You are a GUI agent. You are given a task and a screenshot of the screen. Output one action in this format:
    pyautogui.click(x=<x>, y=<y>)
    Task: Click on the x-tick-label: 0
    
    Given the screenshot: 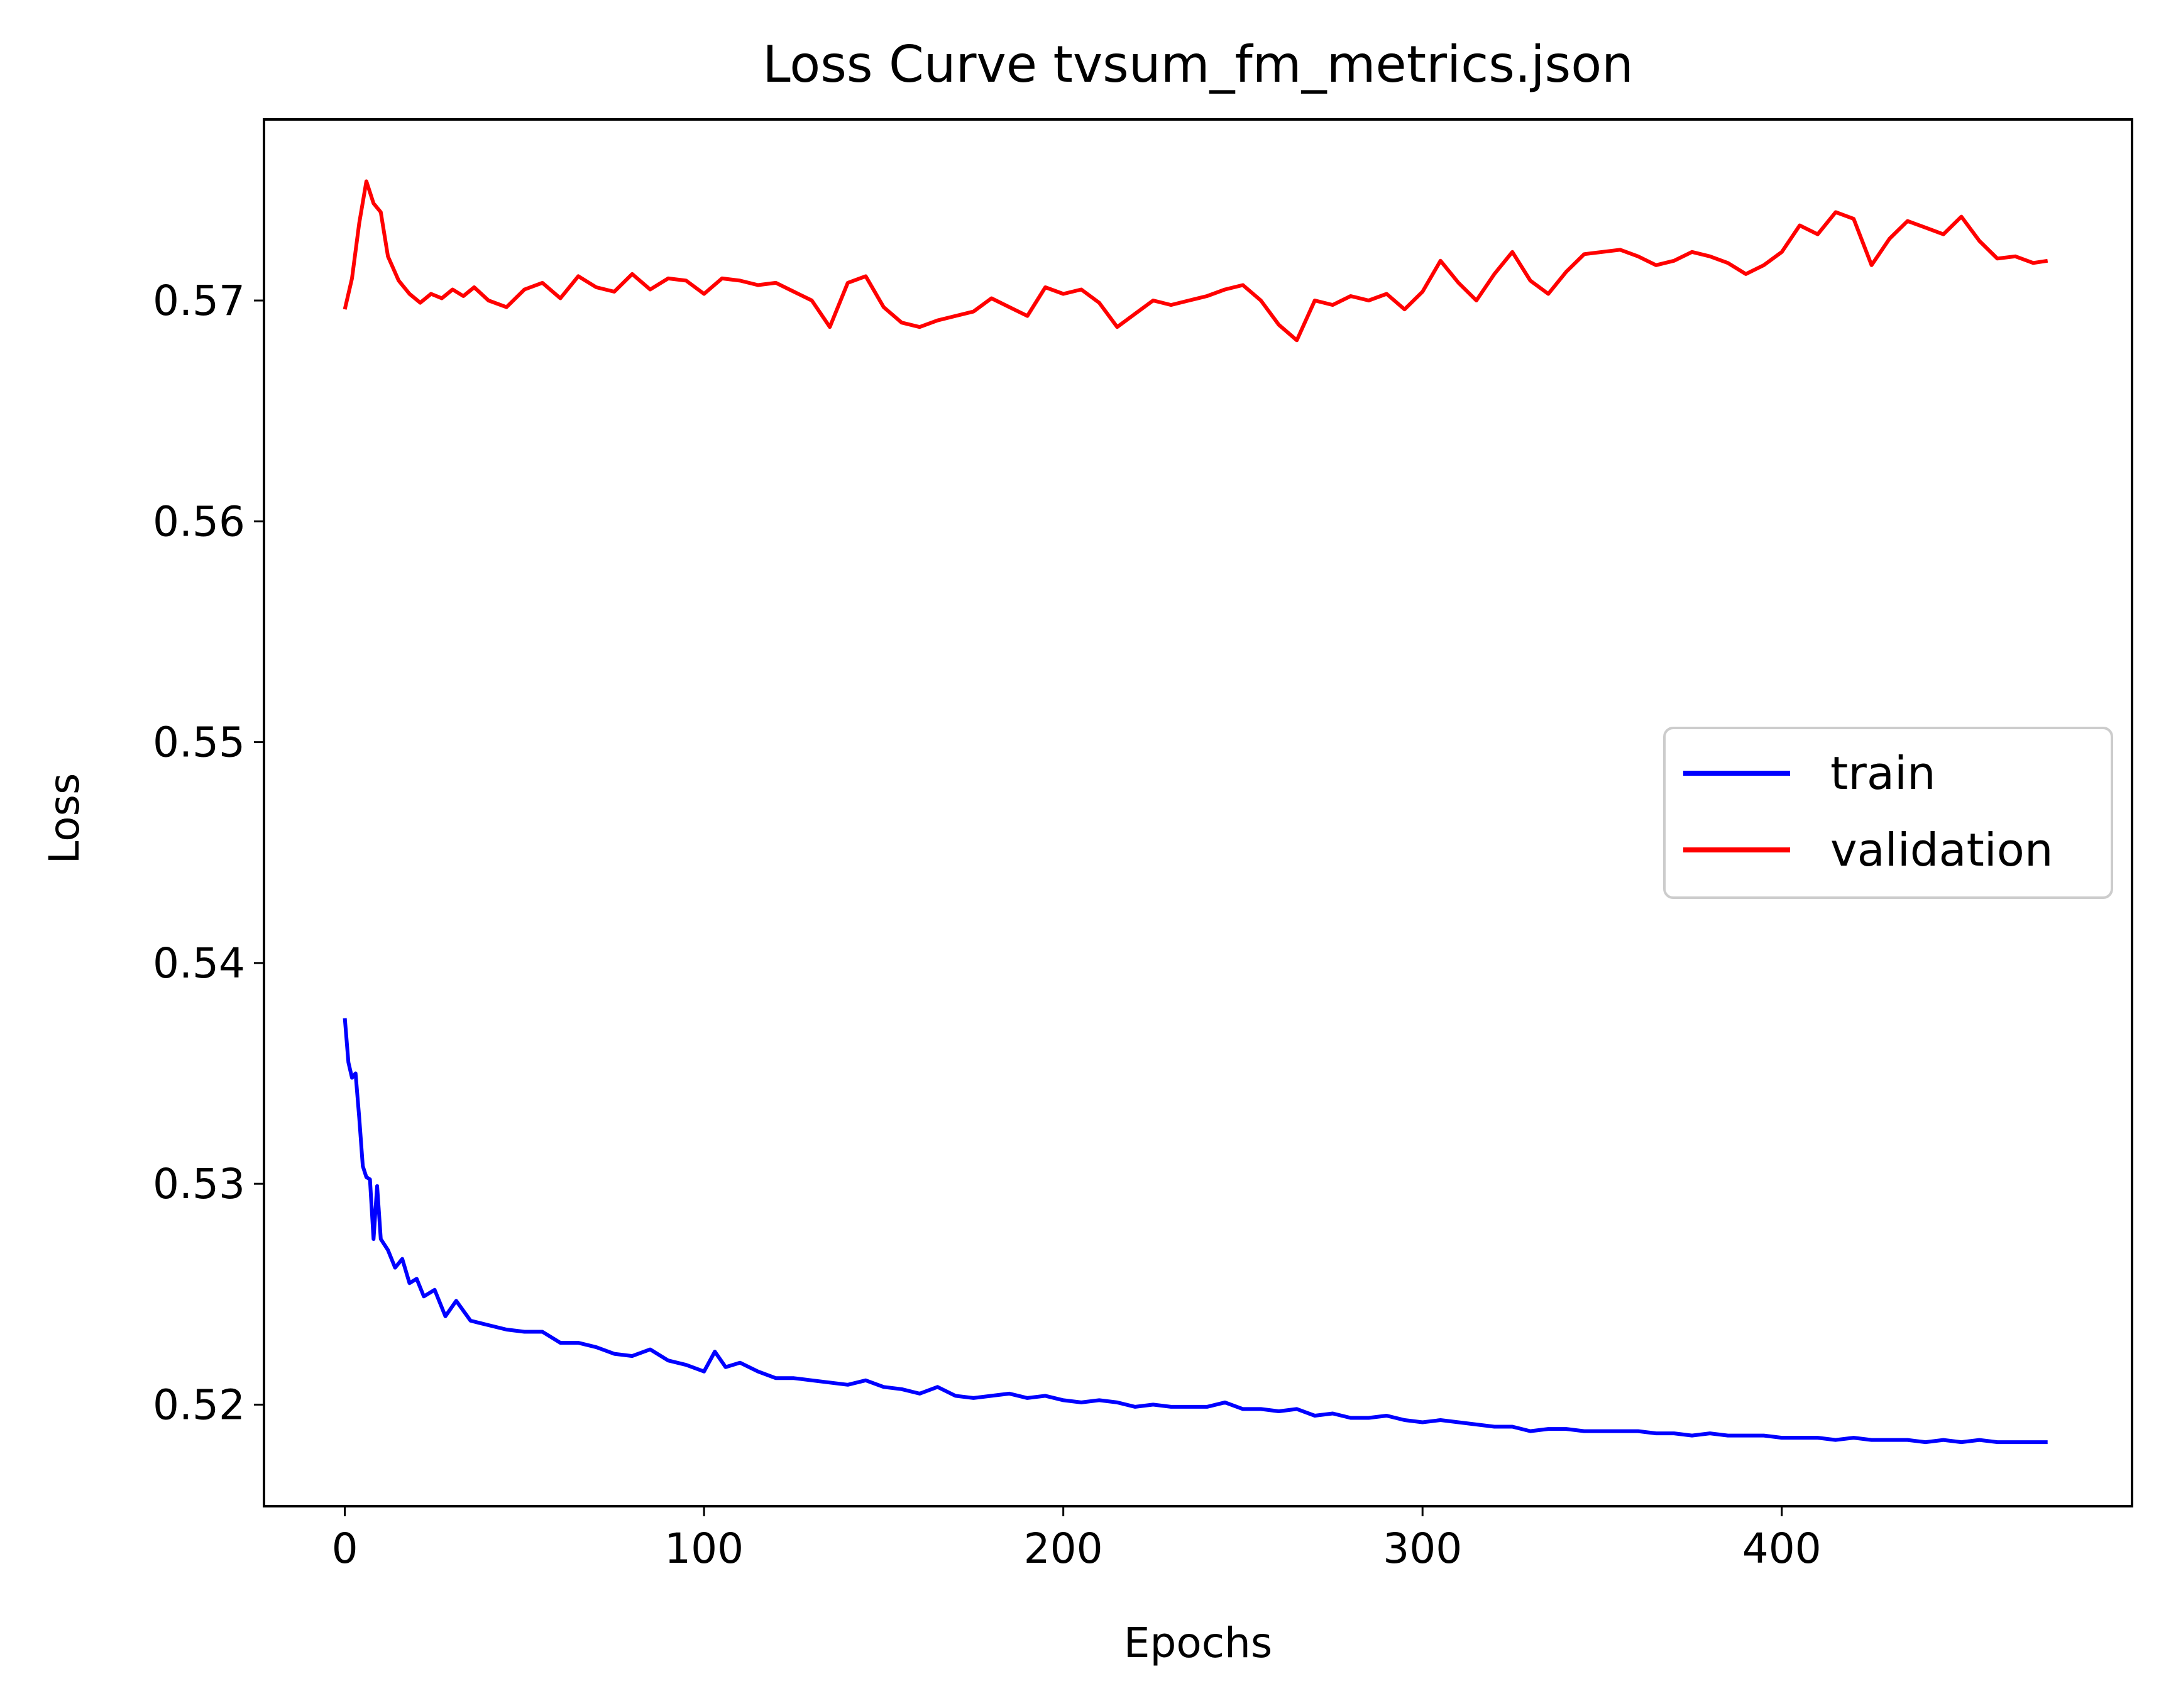 What is the action you would take?
    pyautogui.click(x=345, y=1548)
    